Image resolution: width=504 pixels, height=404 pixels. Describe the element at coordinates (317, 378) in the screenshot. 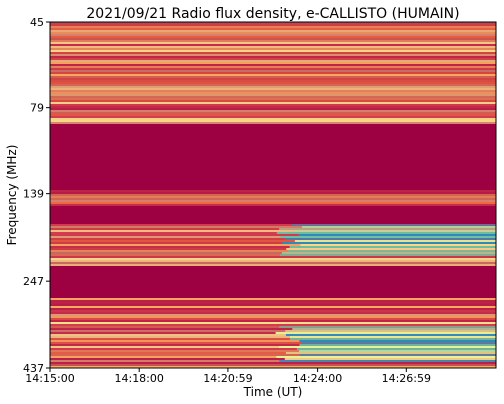

I see `x-tick-label-3: 14:24:00` at that location.